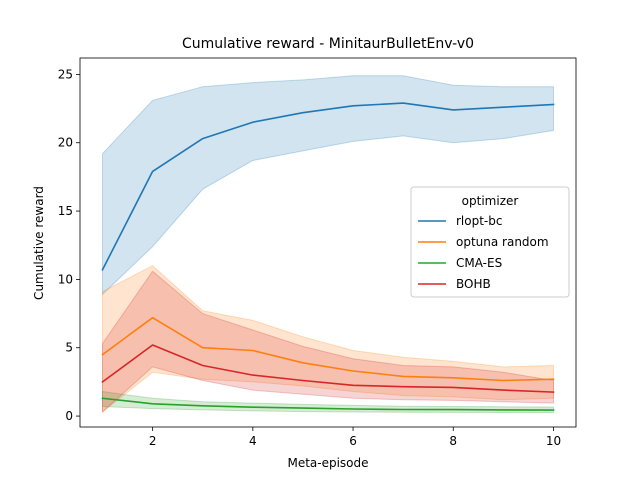 This screenshot has width=640, height=484. I want to click on x-tick-label: 8, so click(453, 441).